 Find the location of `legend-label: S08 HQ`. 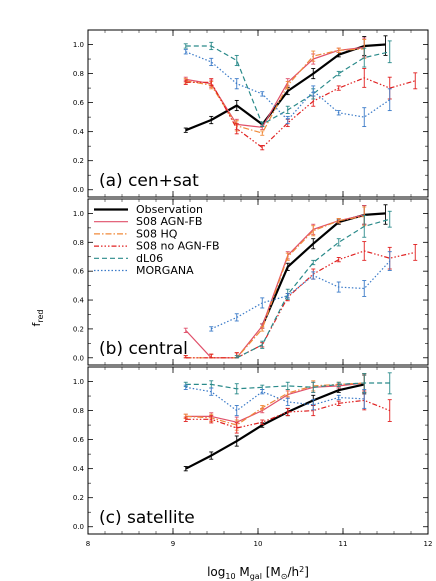

legend-label: S08 HQ is located at coordinates (157, 233).